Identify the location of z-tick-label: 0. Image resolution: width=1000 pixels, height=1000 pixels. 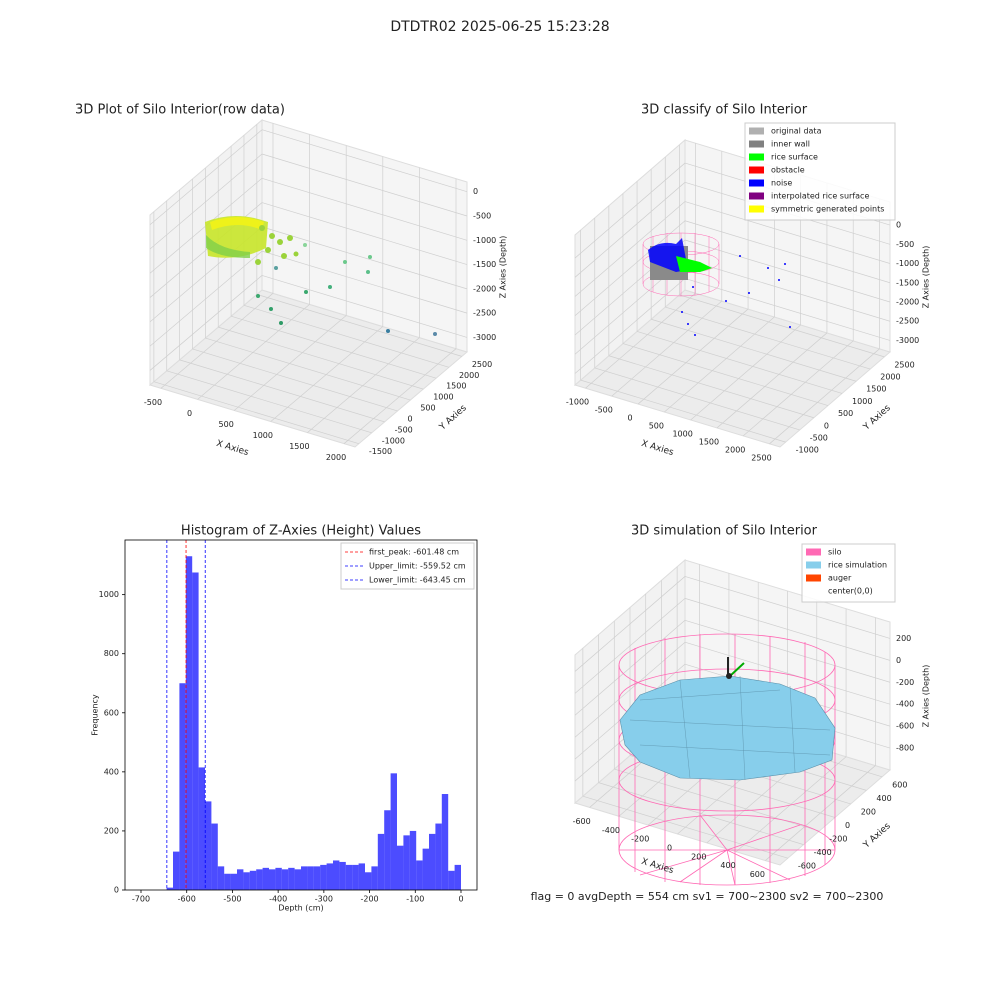
(898, 660).